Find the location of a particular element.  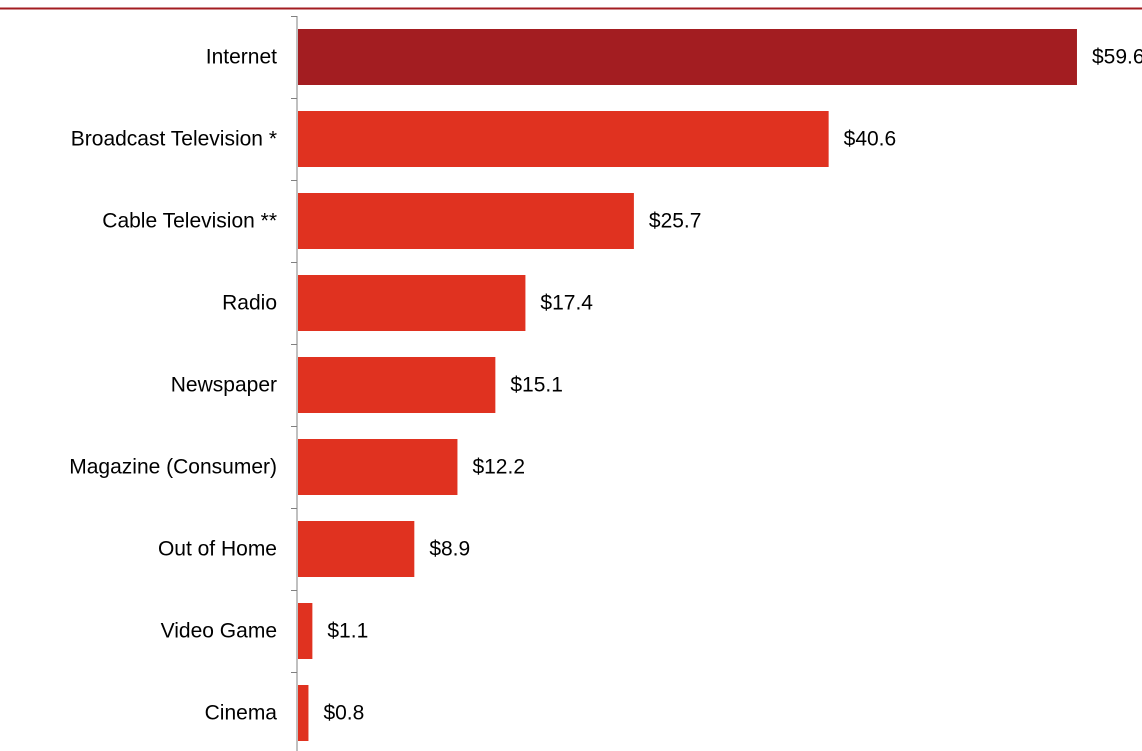

value-label-internet: $59.6 is located at coordinates (1117, 57).